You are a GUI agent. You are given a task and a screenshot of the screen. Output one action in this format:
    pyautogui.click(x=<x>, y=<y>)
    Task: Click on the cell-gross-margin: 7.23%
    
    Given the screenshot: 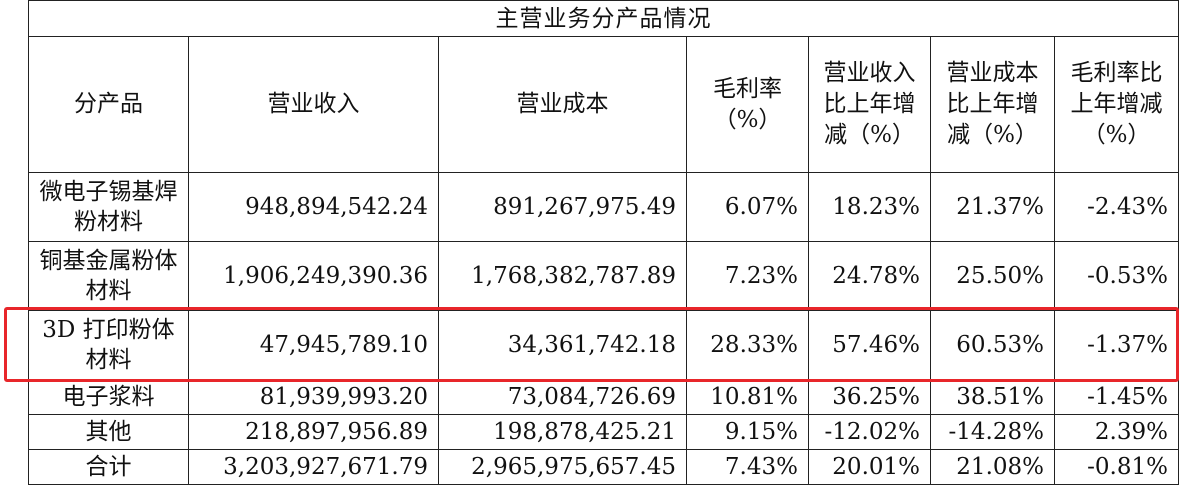 What is the action you would take?
    pyautogui.click(x=747, y=276)
    